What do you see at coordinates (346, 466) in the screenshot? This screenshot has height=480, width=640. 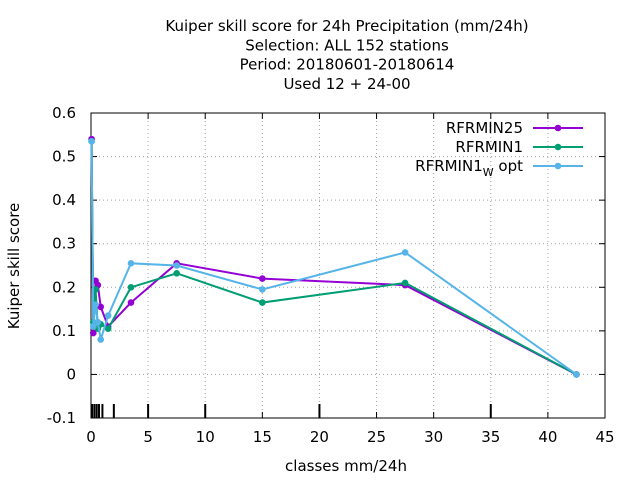 I see `x-axis-label: classes mm/24h` at bounding box center [346, 466].